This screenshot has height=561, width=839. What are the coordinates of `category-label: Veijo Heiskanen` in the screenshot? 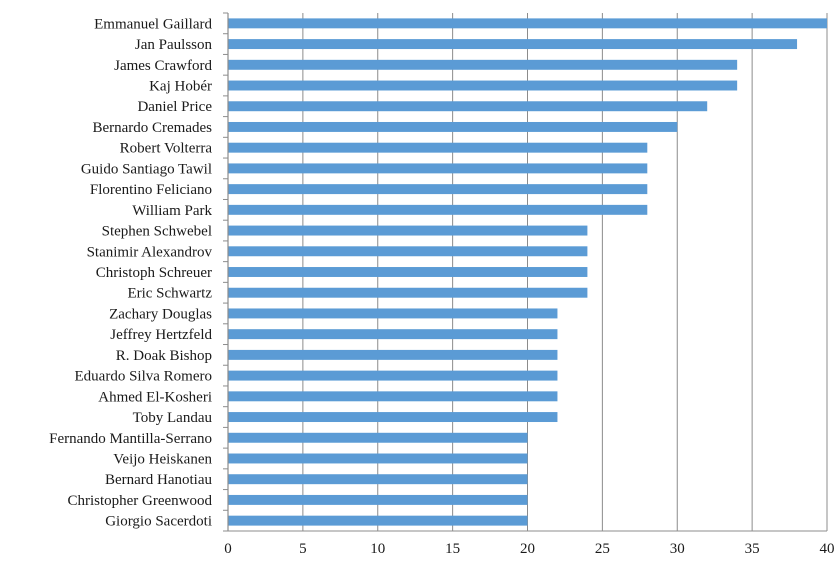 It's located at (162, 459).